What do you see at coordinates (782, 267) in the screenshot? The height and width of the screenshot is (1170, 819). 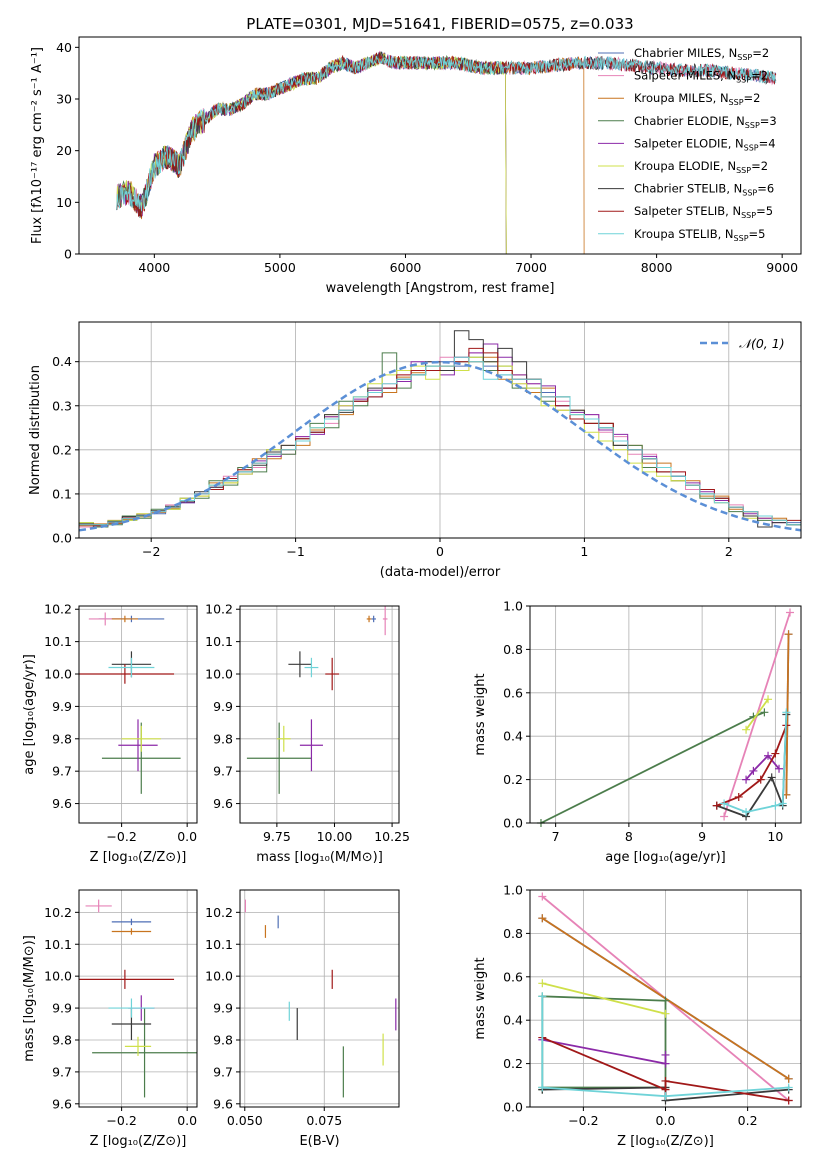 I see `x-tick-label: 9000` at bounding box center [782, 267].